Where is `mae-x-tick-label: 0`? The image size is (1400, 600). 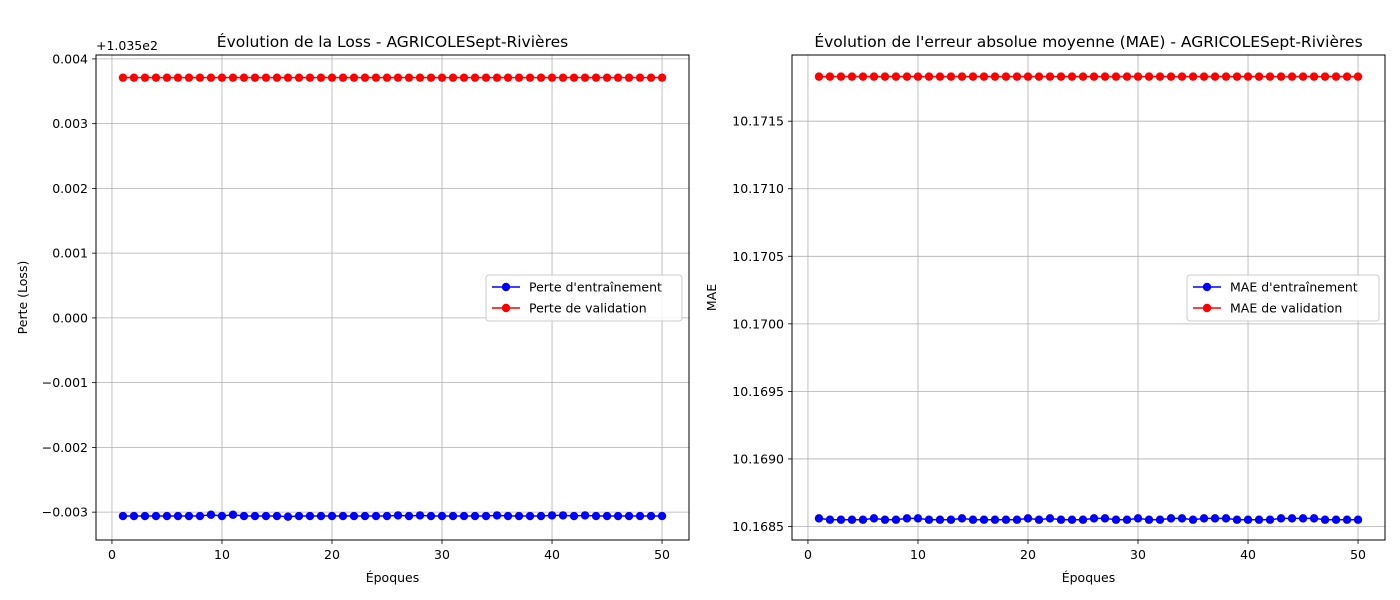 mae-x-tick-label: 0 is located at coordinates (808, 554).